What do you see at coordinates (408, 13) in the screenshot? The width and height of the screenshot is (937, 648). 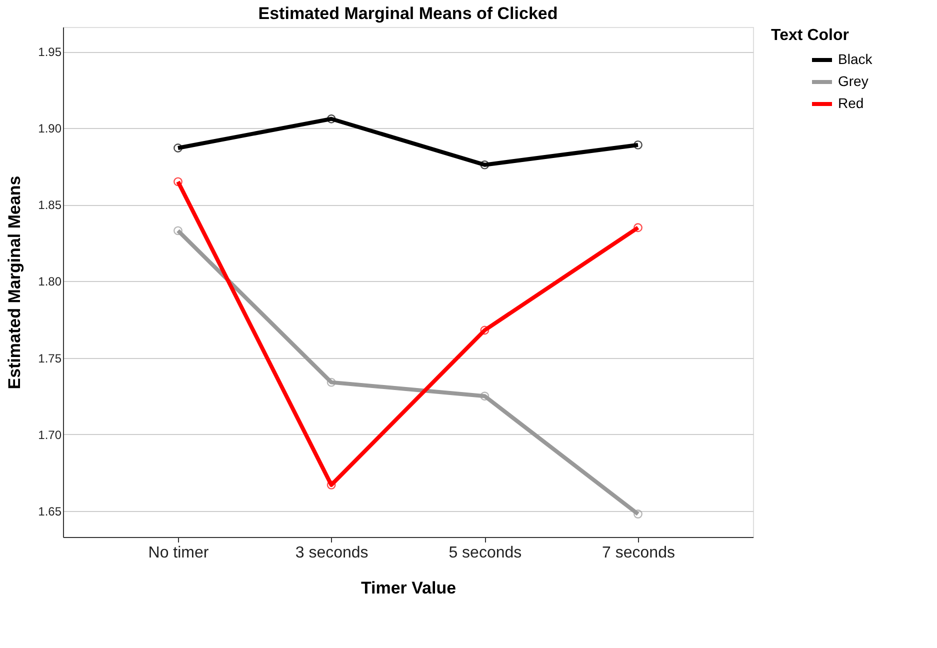 I see `chart-title: Estimated Marginal Means of Clicked` at bounding box center [408, 13].